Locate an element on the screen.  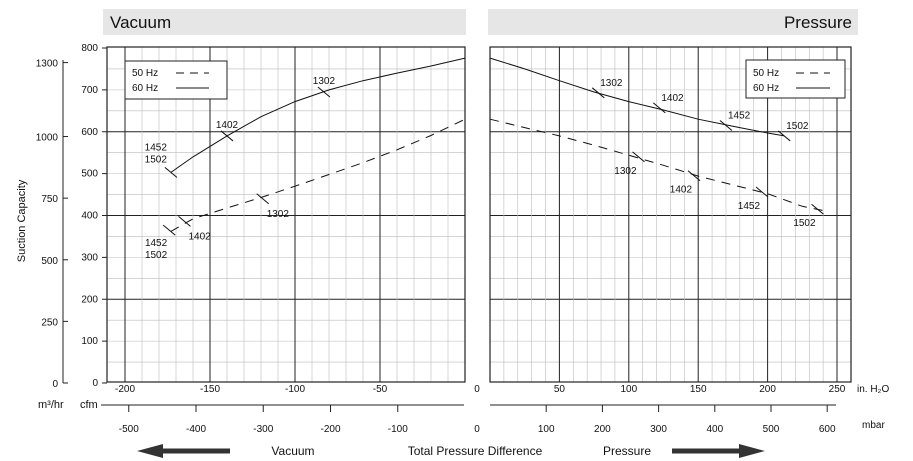
mbar-tick-label: -200 is located at coordinates (330, 429).